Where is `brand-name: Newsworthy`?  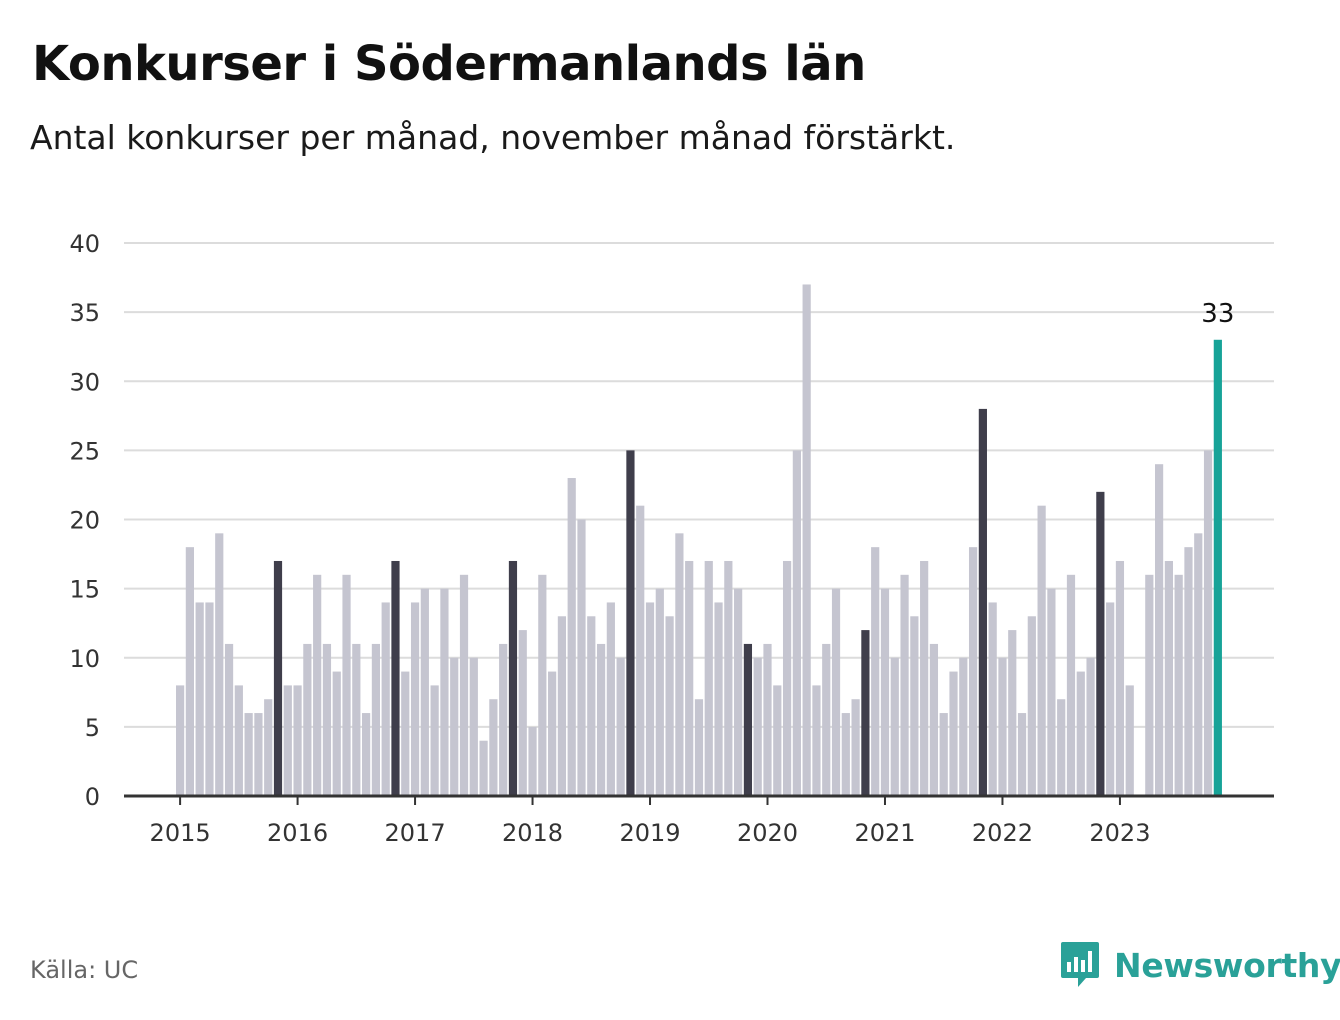
brand-name: Newsworthy is located at coordinates (1227, 965).